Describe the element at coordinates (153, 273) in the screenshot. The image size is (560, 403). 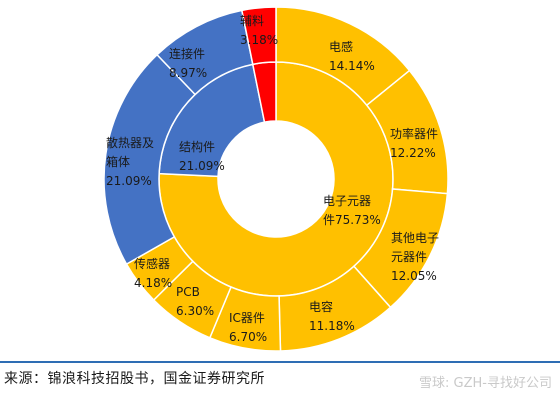
I see `outer-label-6: 传感器 4.18%` at that location.